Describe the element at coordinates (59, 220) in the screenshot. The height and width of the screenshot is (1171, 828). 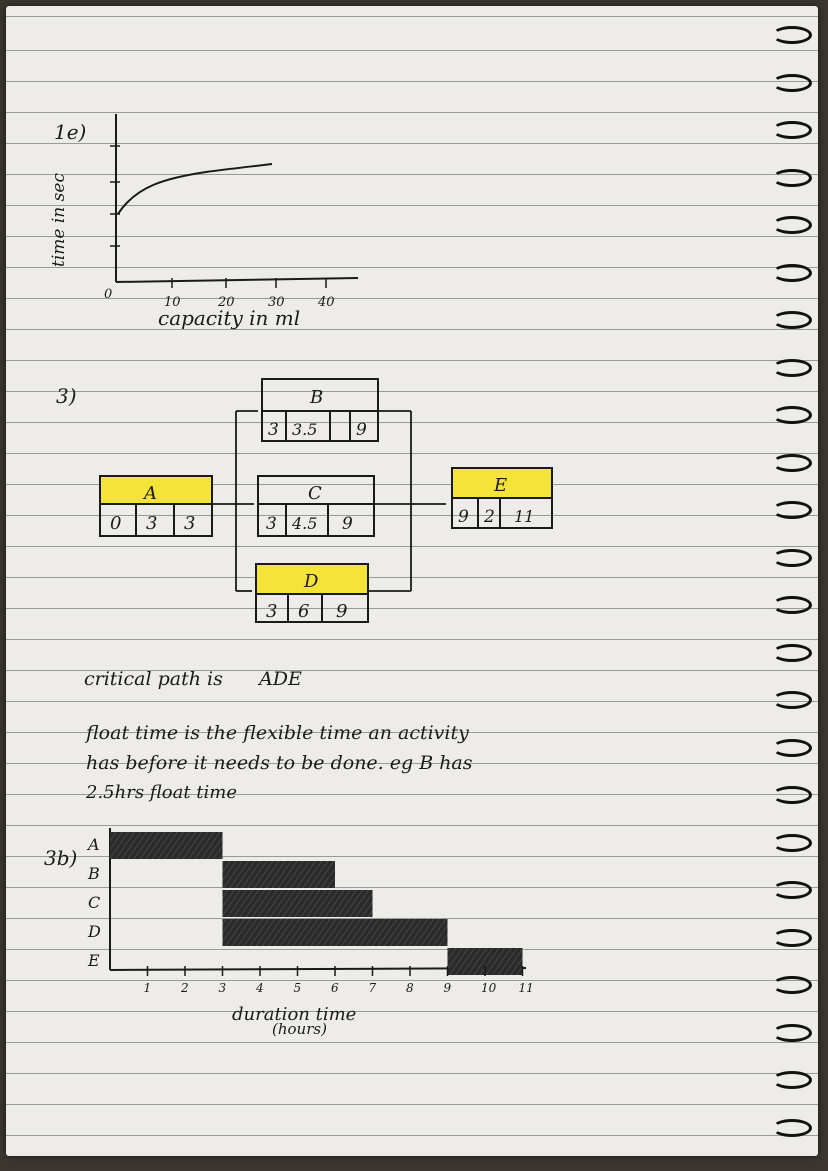
I see `y-axis-label: time in sec` at that location.